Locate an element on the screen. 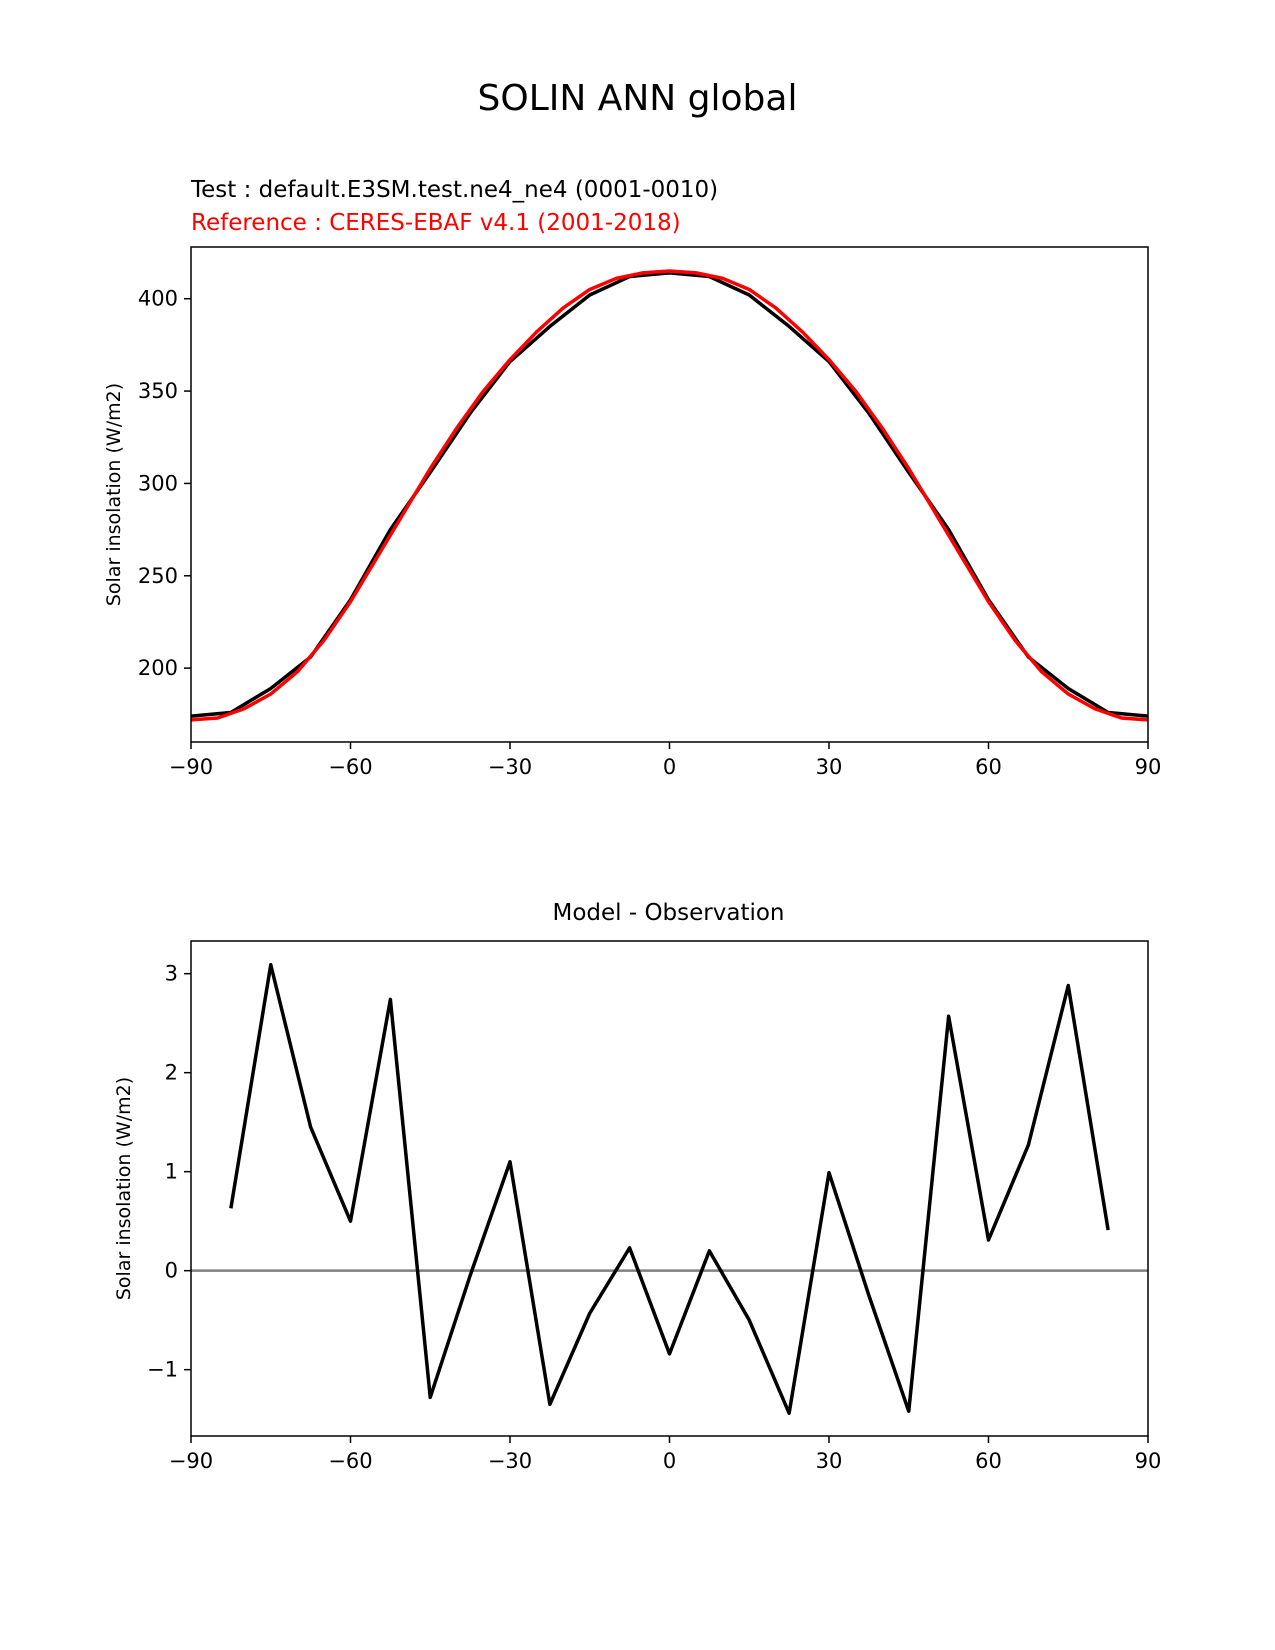  bottom-y-tick-label: 2 is located at coordinates (171, 1073).